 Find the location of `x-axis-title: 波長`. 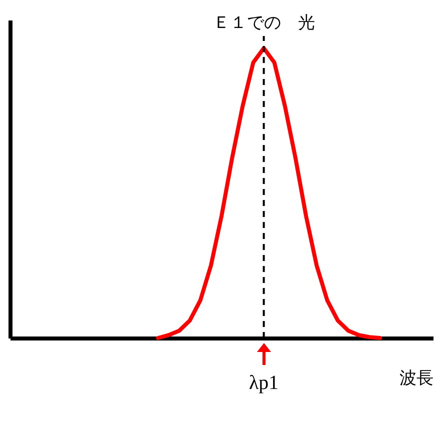

x-axis-title: 波長 is located at coordinates (417, 378).